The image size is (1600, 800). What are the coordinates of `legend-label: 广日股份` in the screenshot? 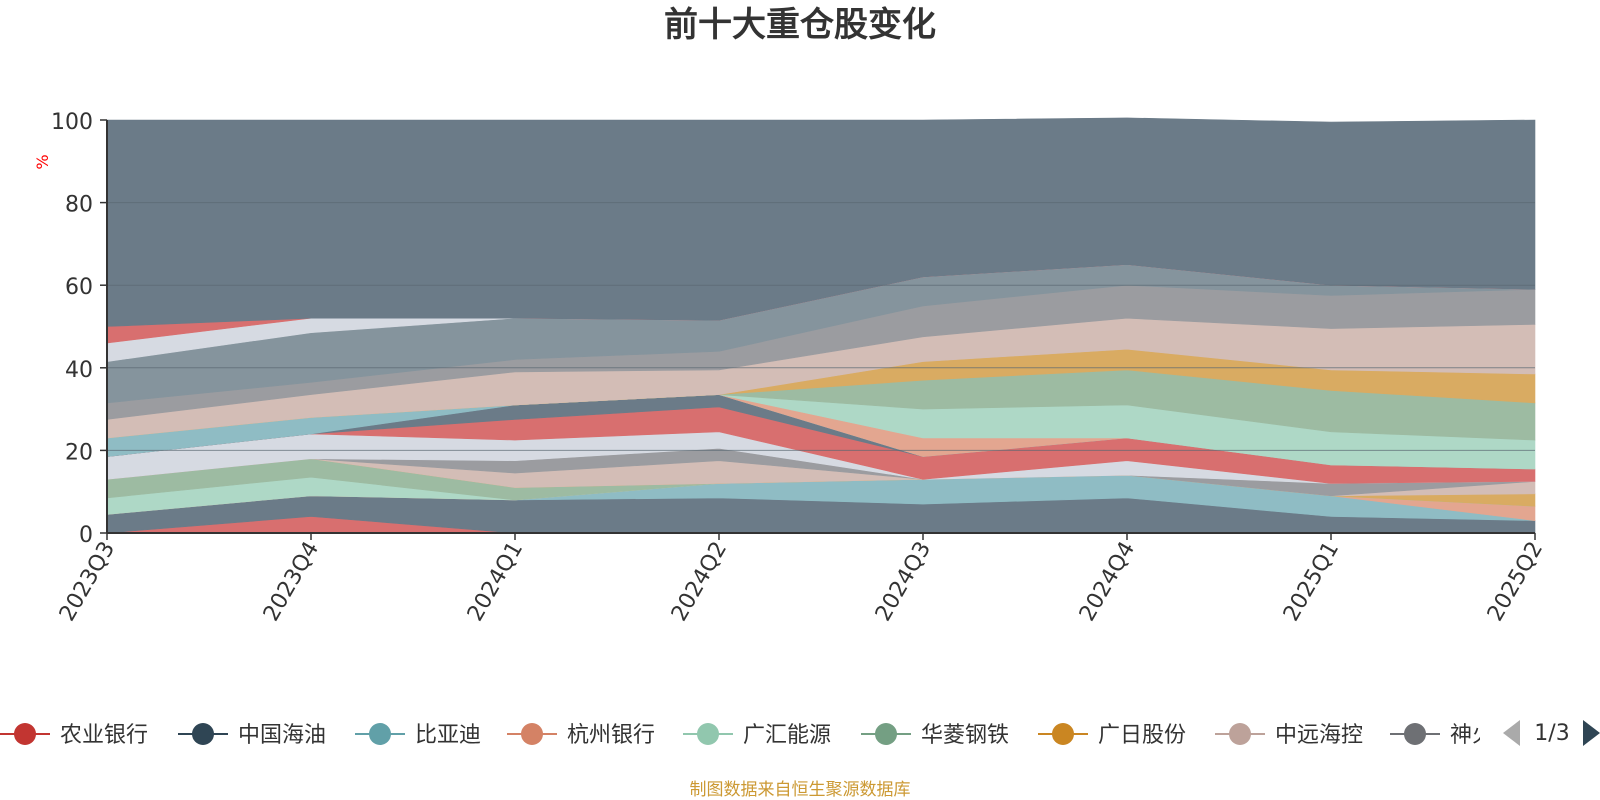 It's located at (1142, 735).